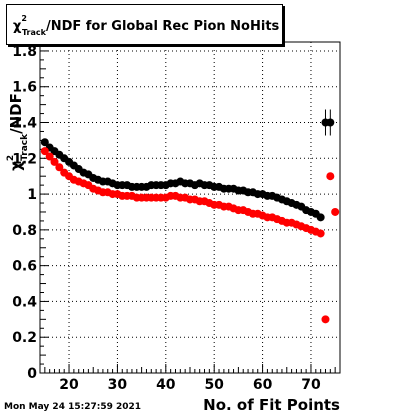 The height and width of the screenshot is (414, 400). What do you see at coordinates (72, 407) in the screenshot?
I see `timestamp: Mon May 24 15:27:59 2021` at bounding box center [72, 407].